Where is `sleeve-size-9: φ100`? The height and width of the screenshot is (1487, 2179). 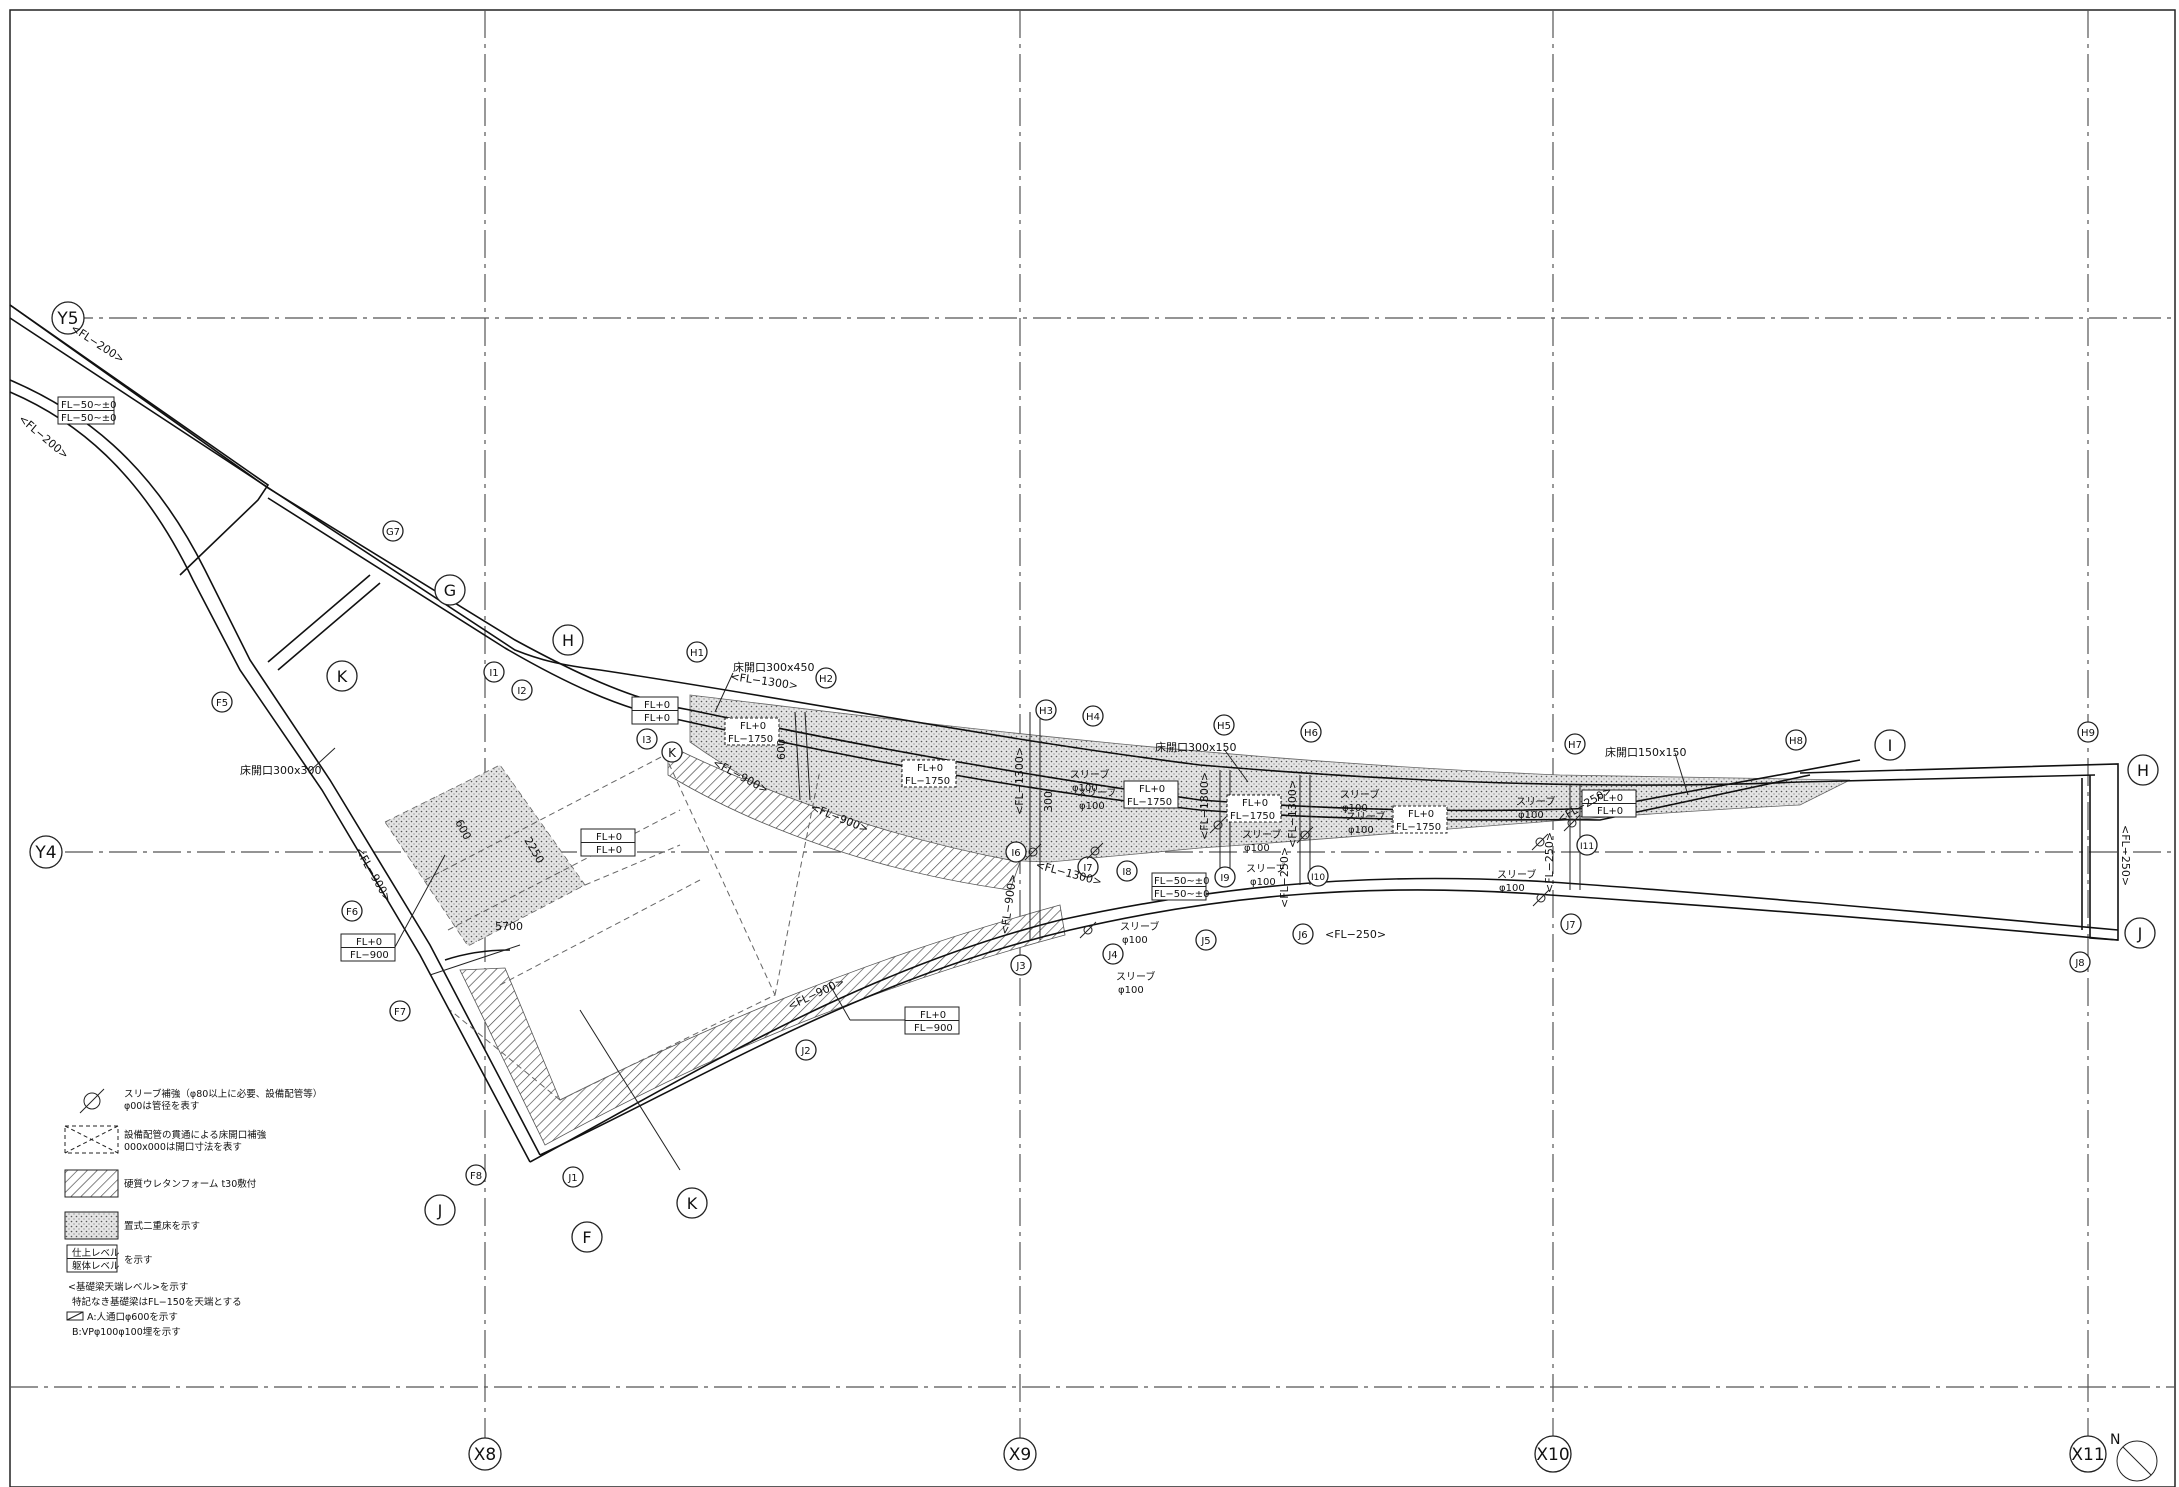
sleeve-size-9: φ100 is located at coordinates (1531, 815).